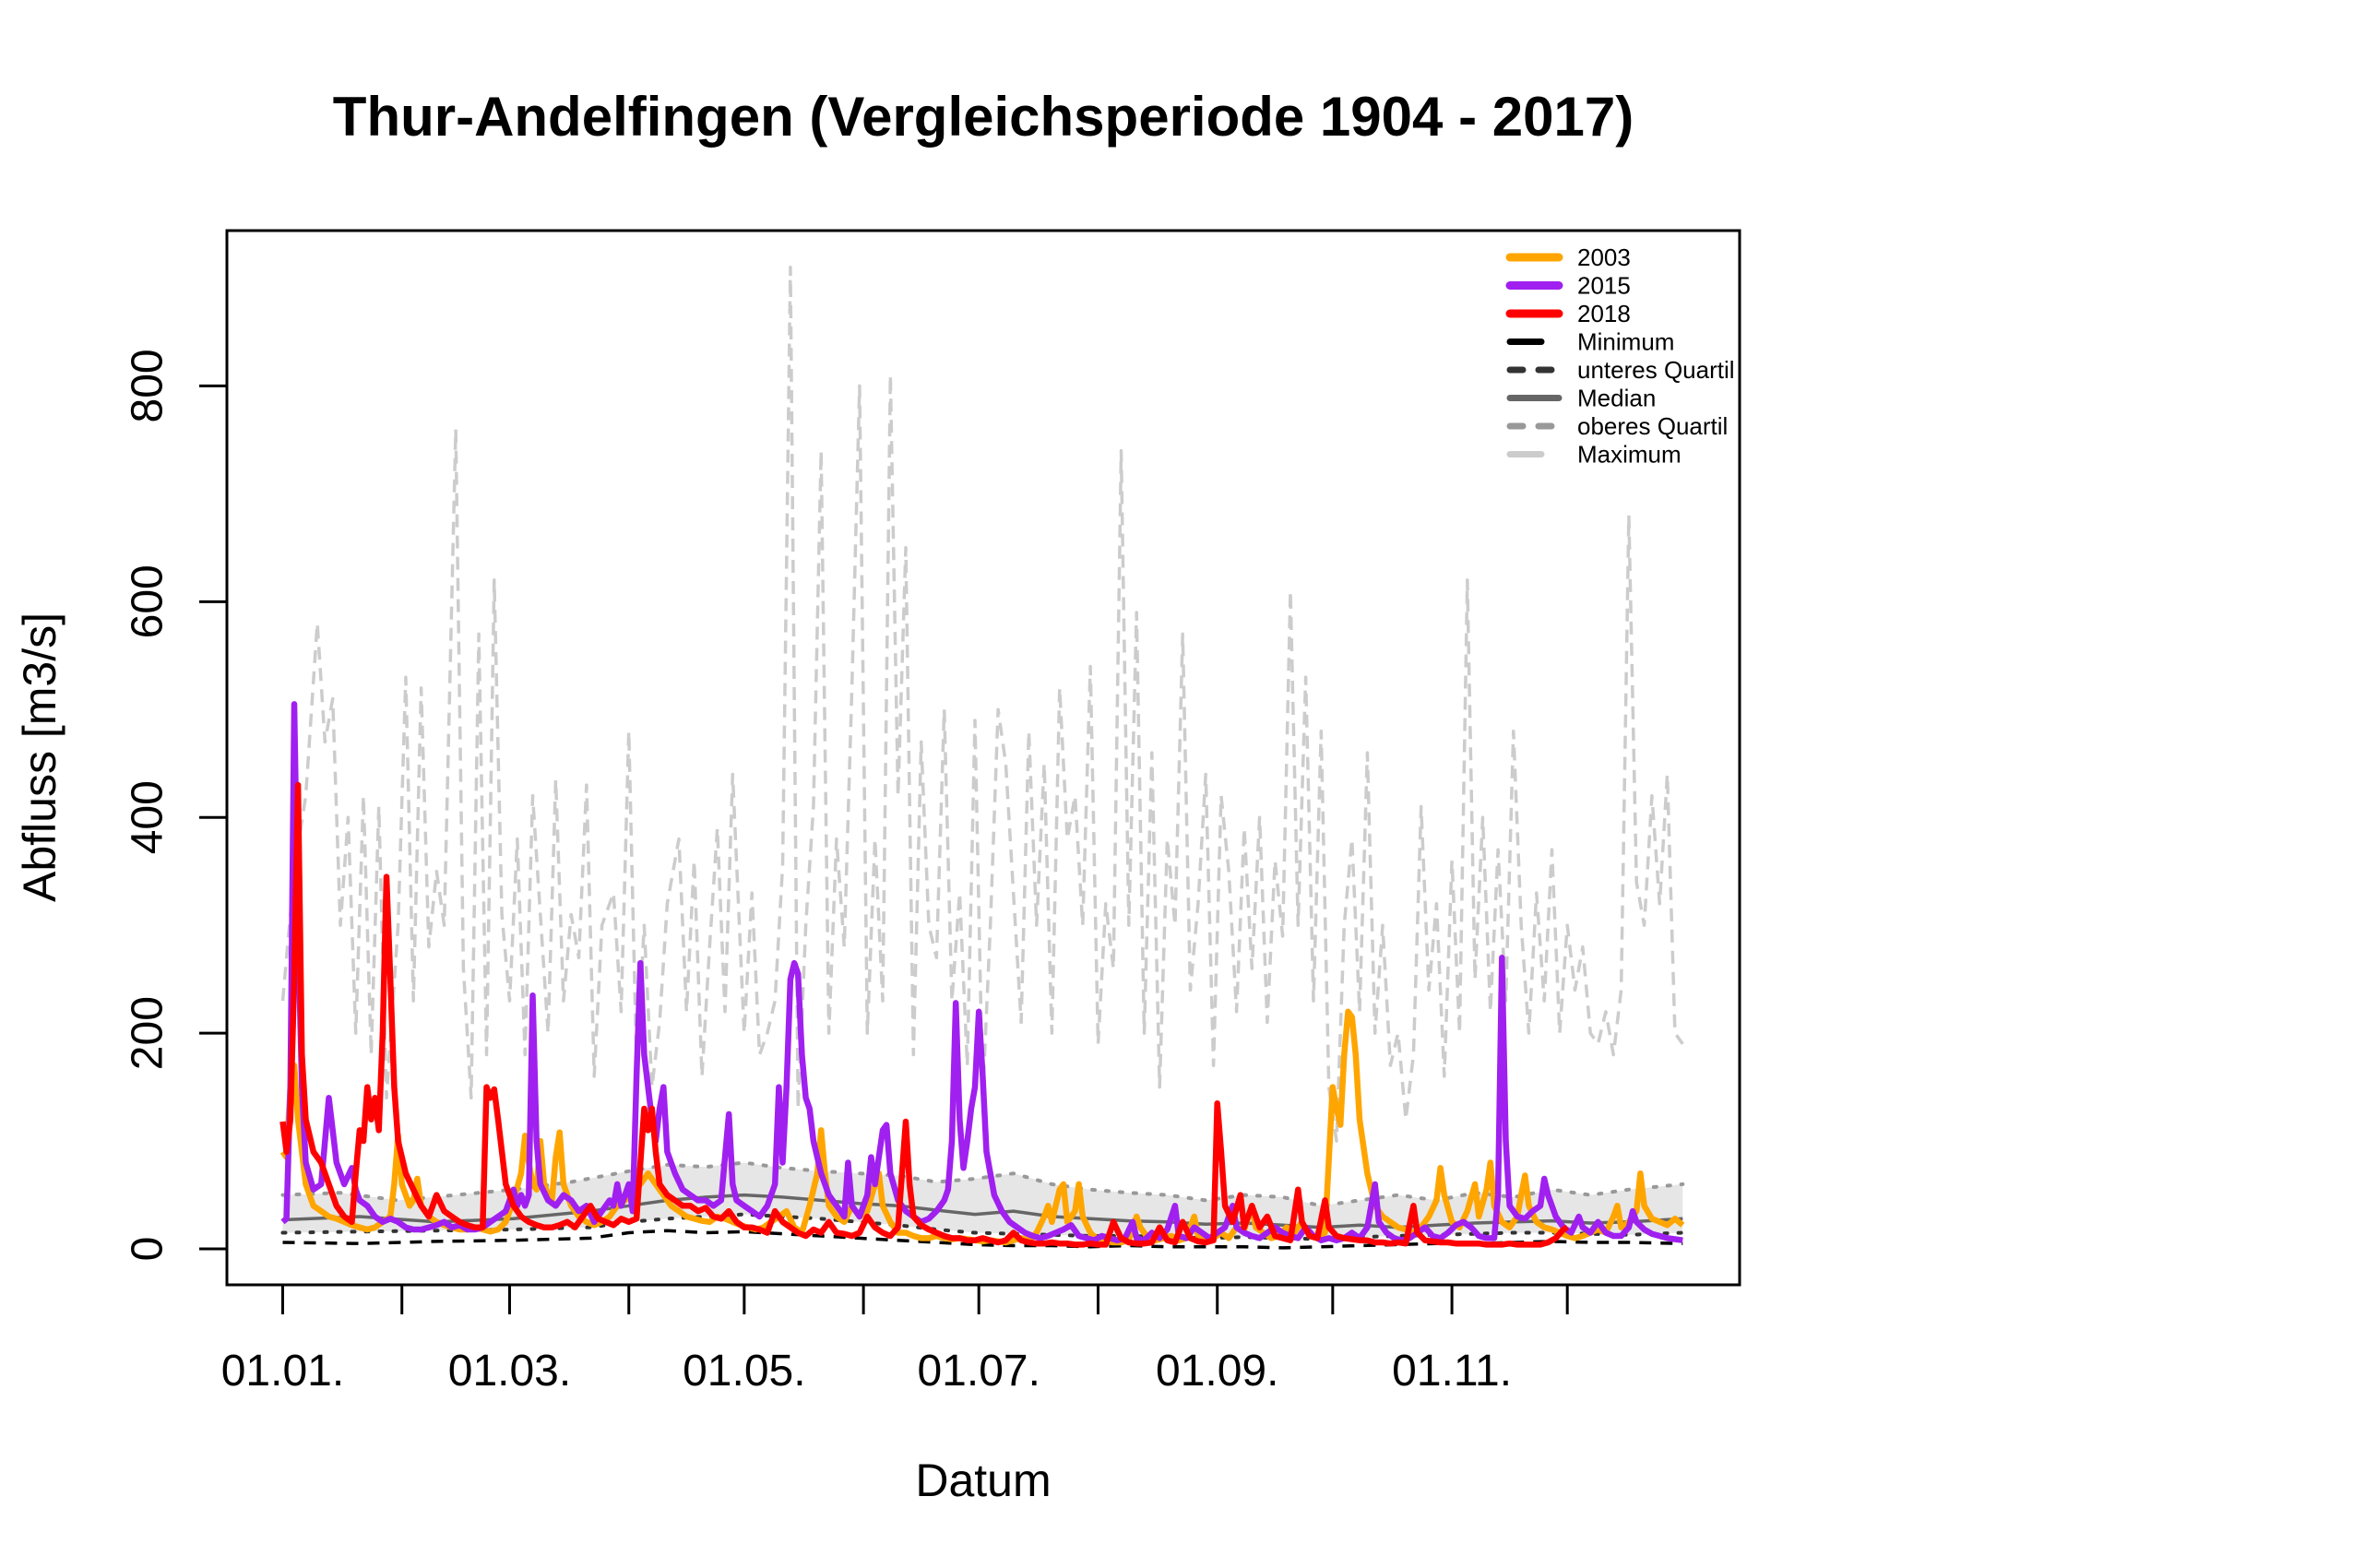 Image resolution: width=2353 pixels, height=1568 pixels. What do you see at coordinates (744, 1371) in the screenshot?
I see `x-tick-label: 01.05.` at bounding box center [744, 1371].